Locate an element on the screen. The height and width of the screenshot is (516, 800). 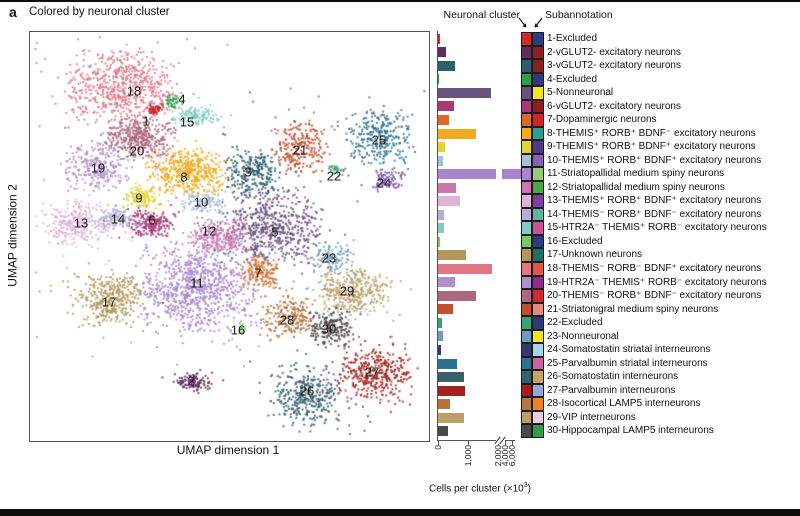
arrow-down-right-icon is located at coordinates (522, 22).